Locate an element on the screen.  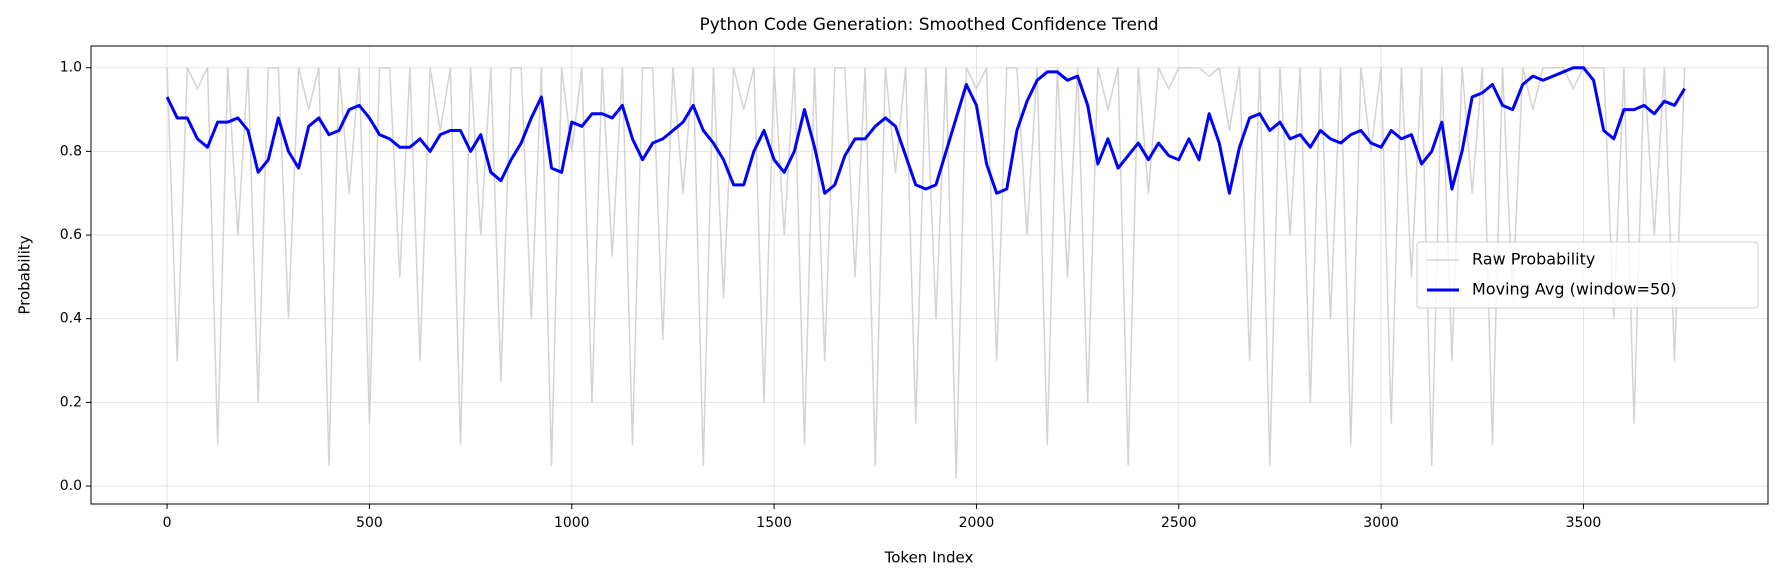
y-tick-label: 0.4 is located at coordinates (71, 319).